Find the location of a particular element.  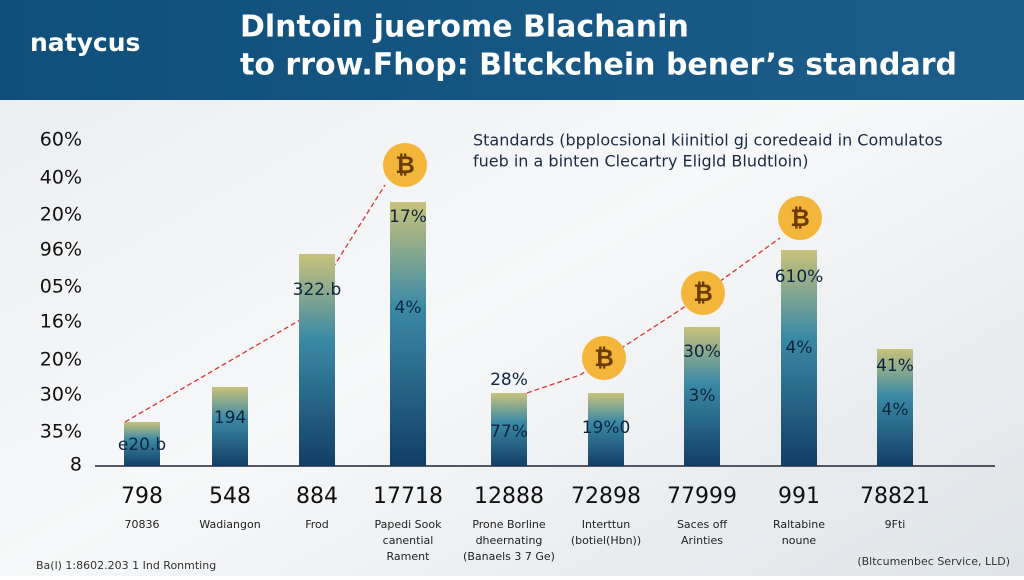

y-axis-label: 96% is located at coordinates (61, 250).